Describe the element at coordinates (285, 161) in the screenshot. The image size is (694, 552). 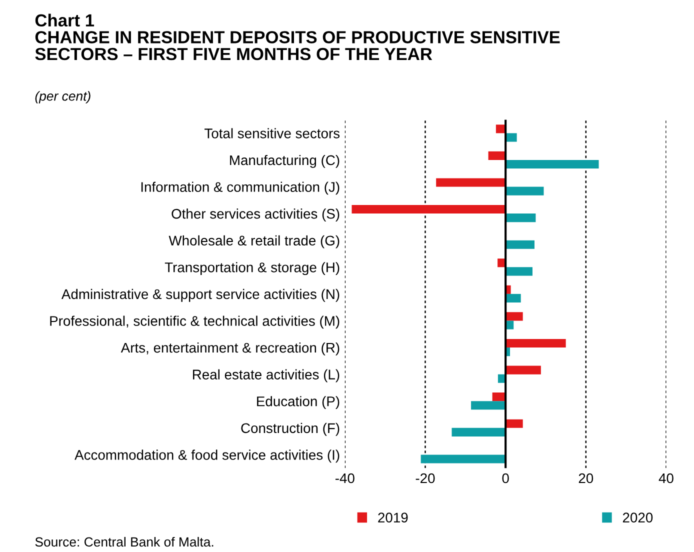
I see `y-tick-label: Manufacturing (C)` at that location.